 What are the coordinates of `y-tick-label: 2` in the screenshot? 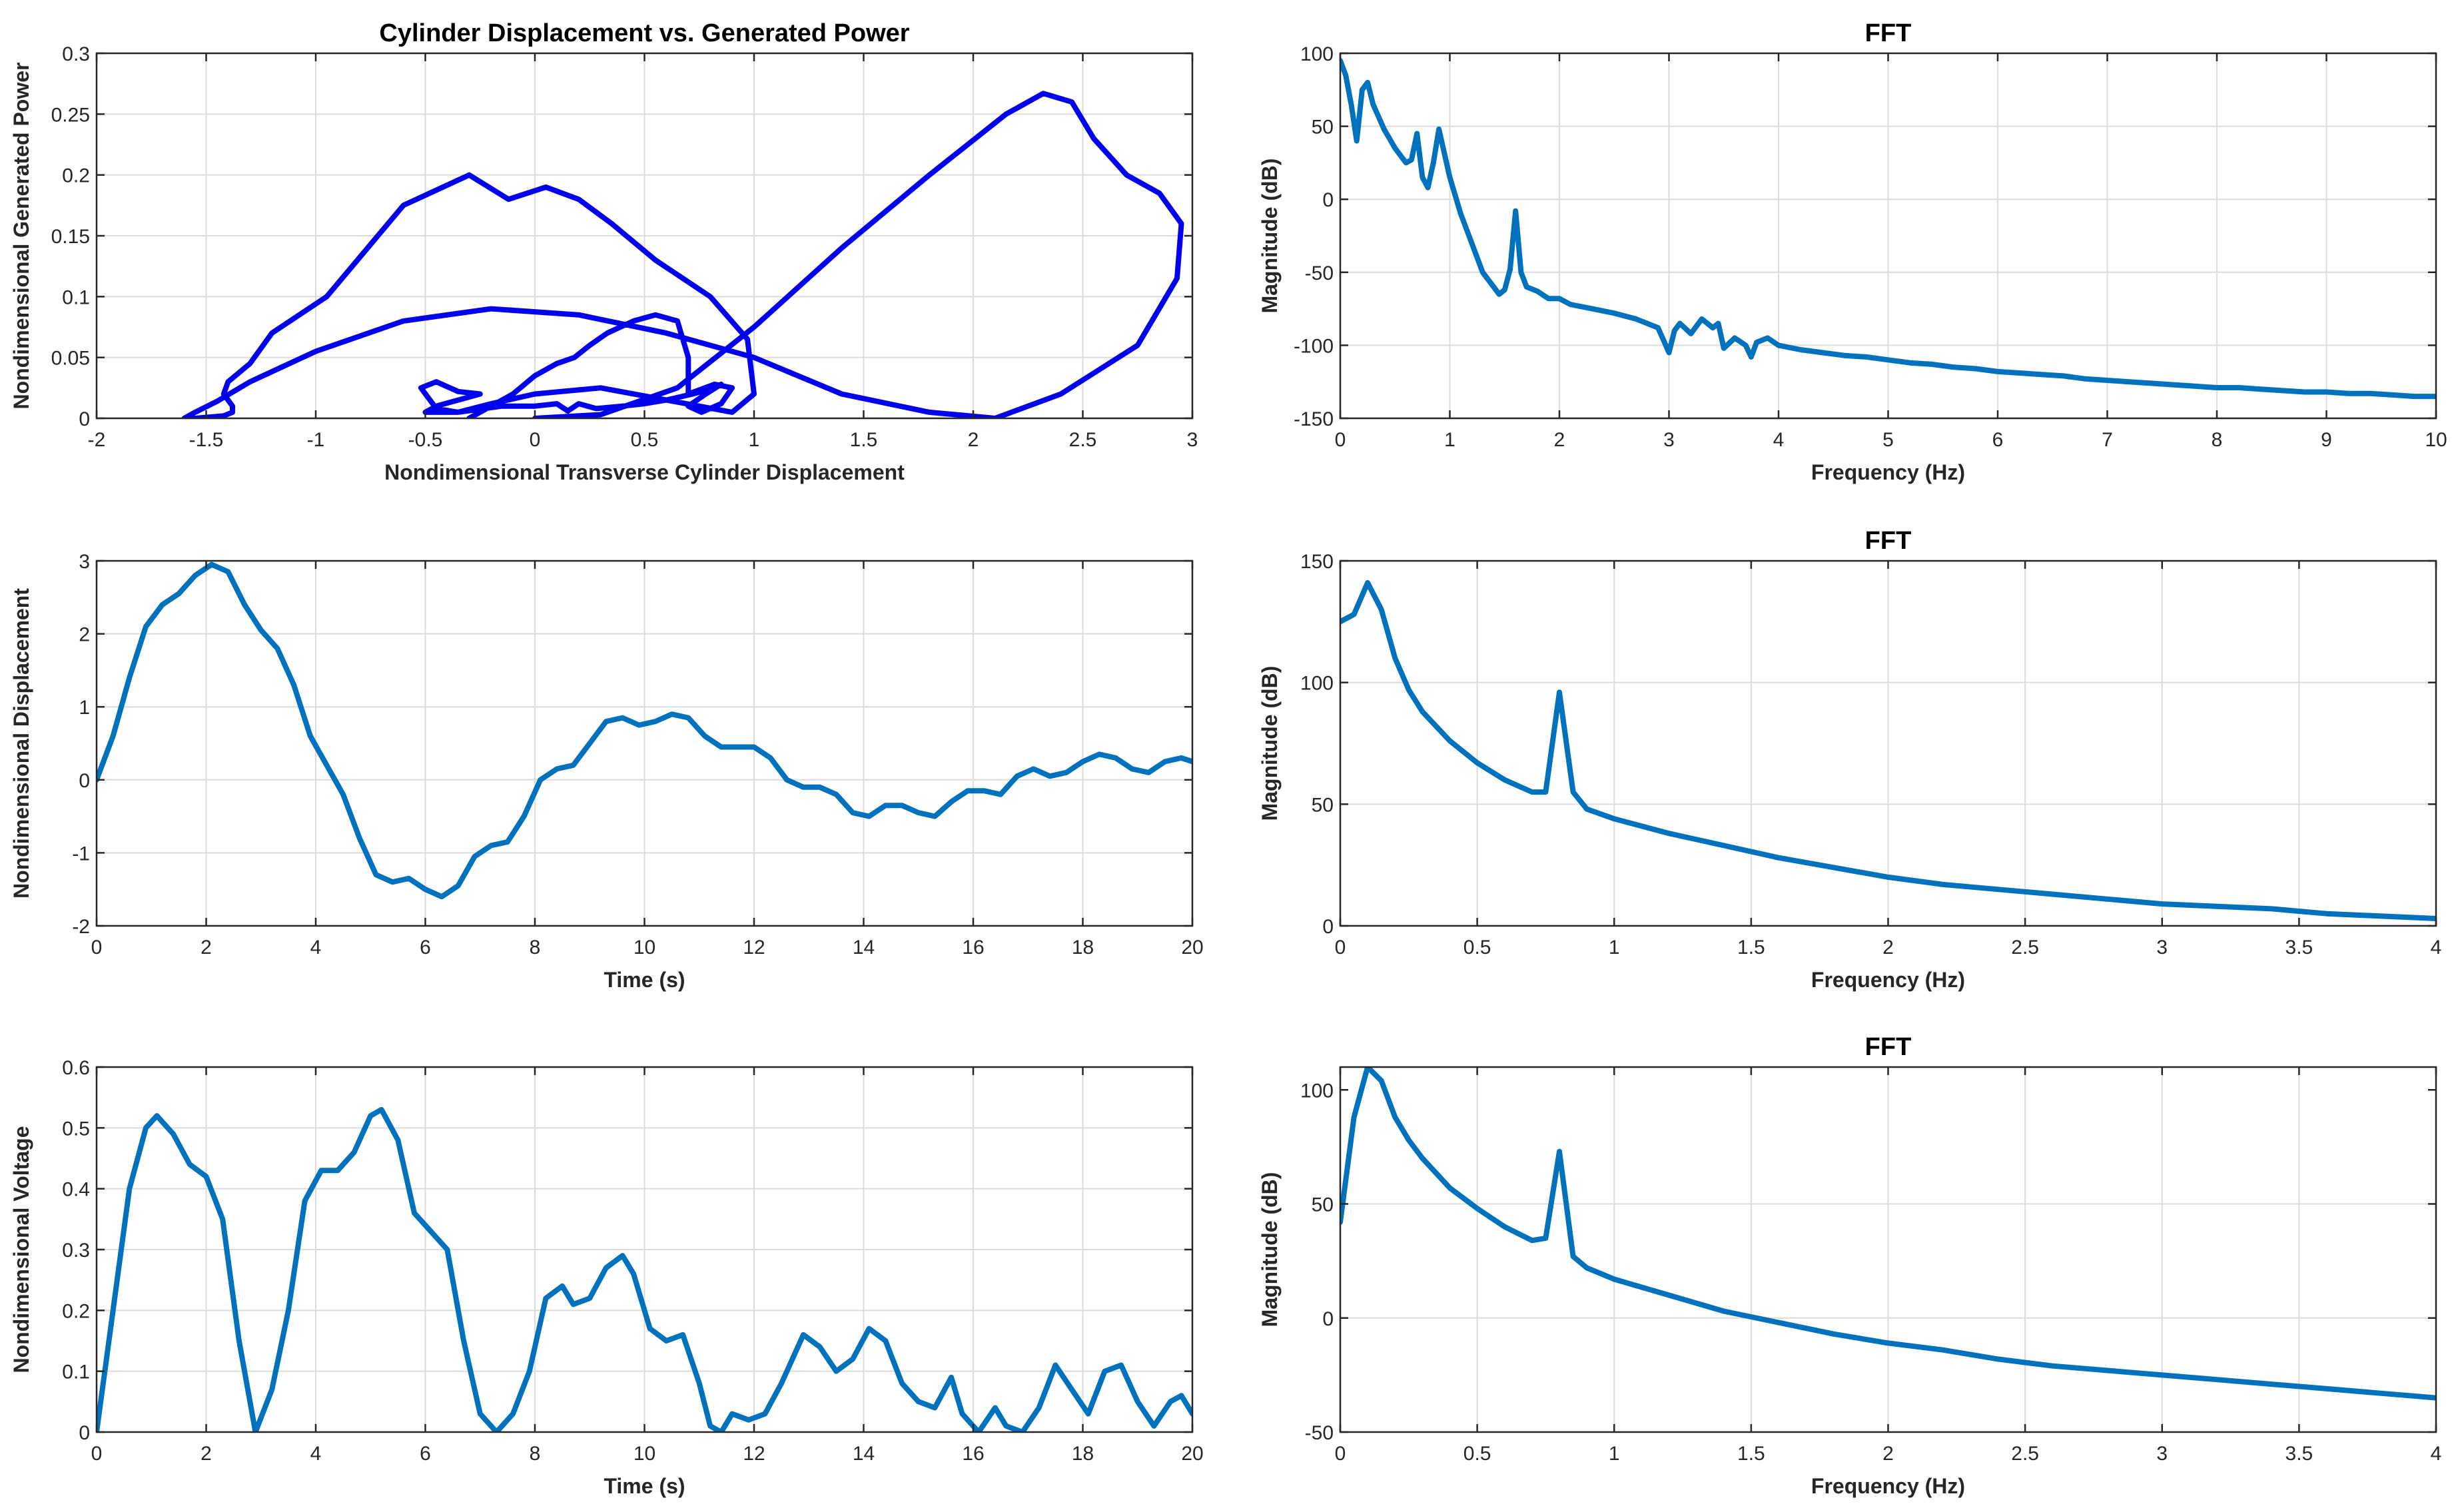 It's located at (84, 635).